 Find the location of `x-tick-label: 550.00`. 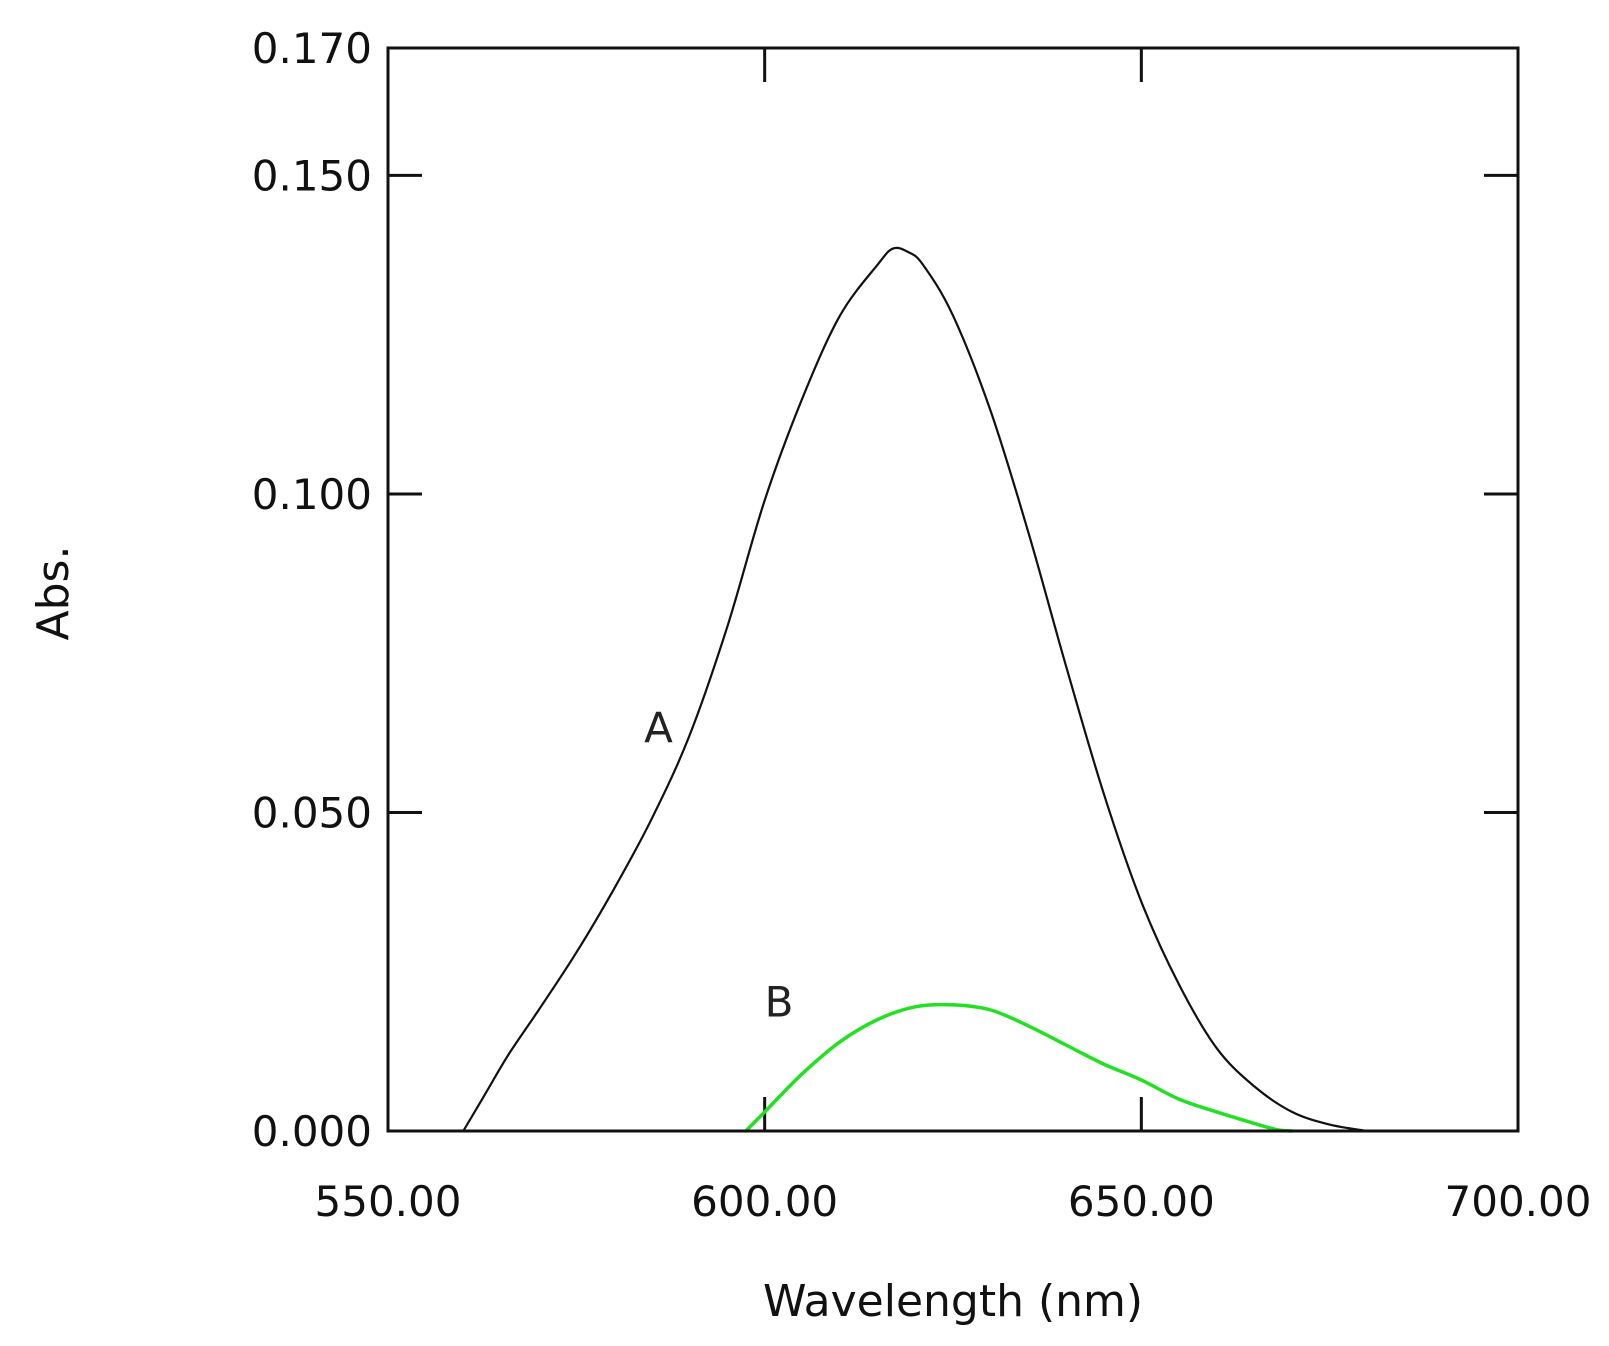

x-tick-label: 550.00 is located at coordinates (388, 1201).